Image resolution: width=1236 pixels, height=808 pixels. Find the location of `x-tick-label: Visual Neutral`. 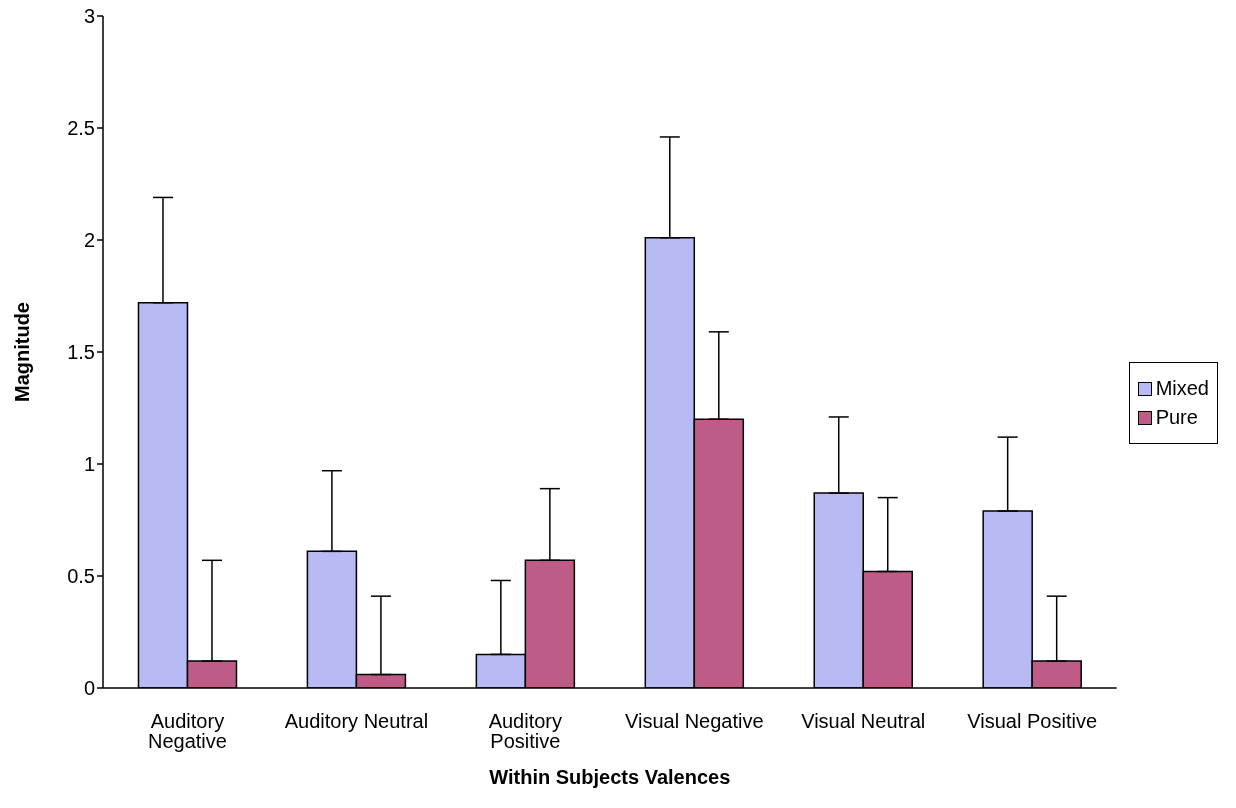

x-tick-label: Visual Neutral is located at coordinates (863, 721).